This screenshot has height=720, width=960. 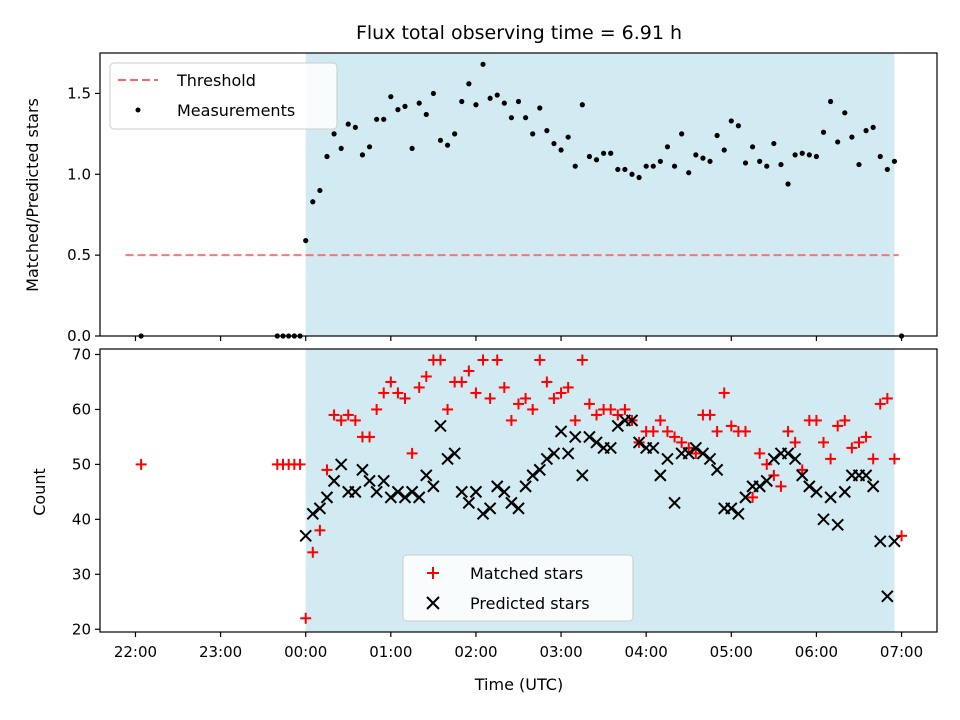 I want to click on x-axis-label: Time (UTC), so click(x=518, y=684).